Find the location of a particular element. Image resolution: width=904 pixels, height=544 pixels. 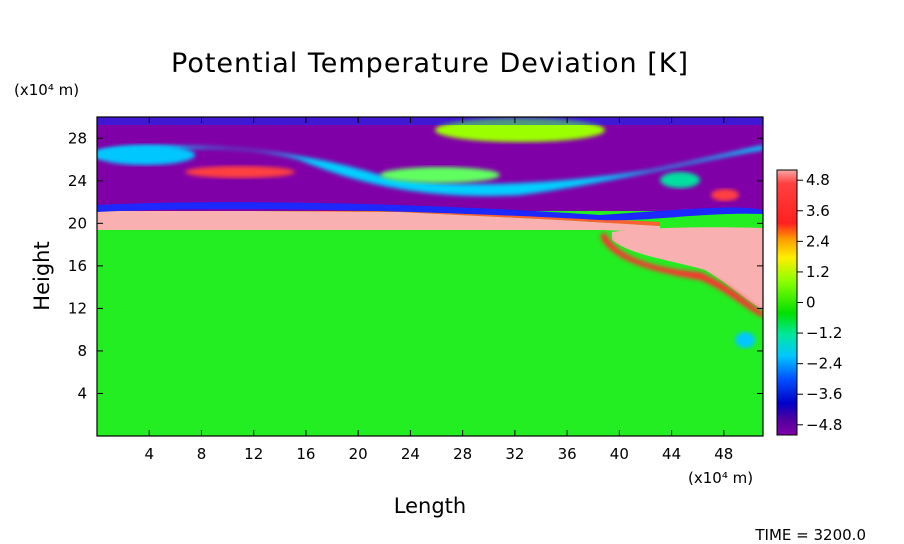

x-tick-label: 44 is located at coordinates (671, 454).